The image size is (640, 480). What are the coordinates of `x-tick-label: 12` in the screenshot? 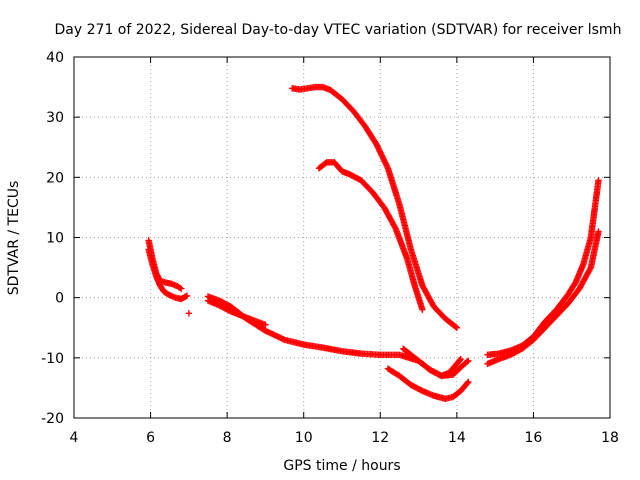 It's located at (380, 438).